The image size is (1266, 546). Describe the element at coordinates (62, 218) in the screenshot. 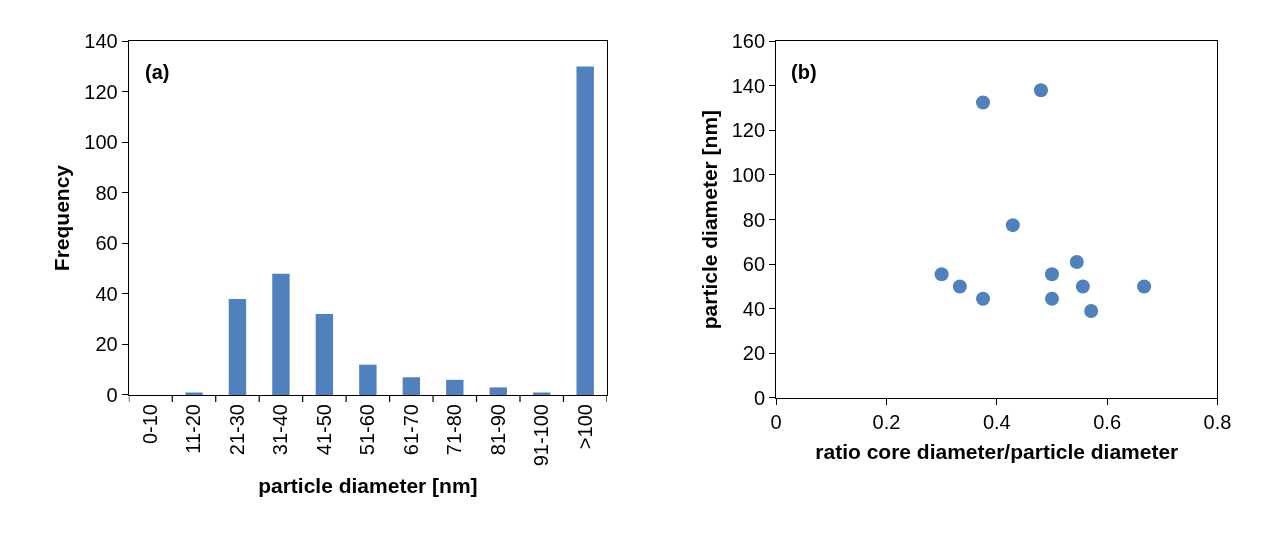

I see `y-axis-title: Frequency` at that location.